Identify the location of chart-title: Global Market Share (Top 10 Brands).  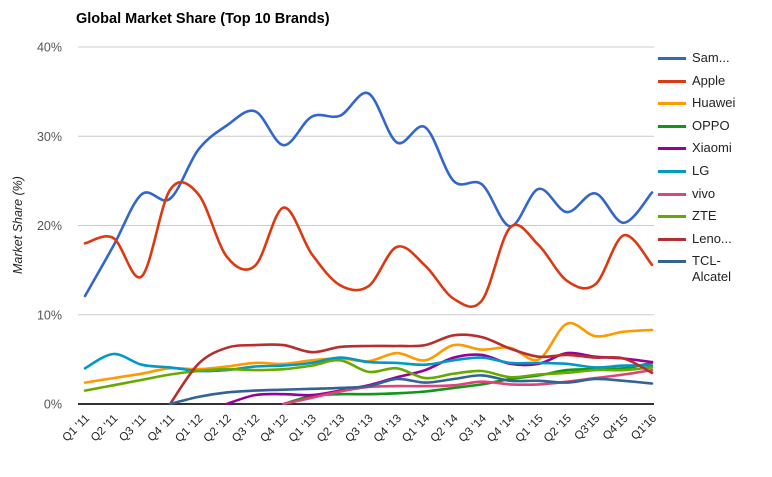
(203, 19).